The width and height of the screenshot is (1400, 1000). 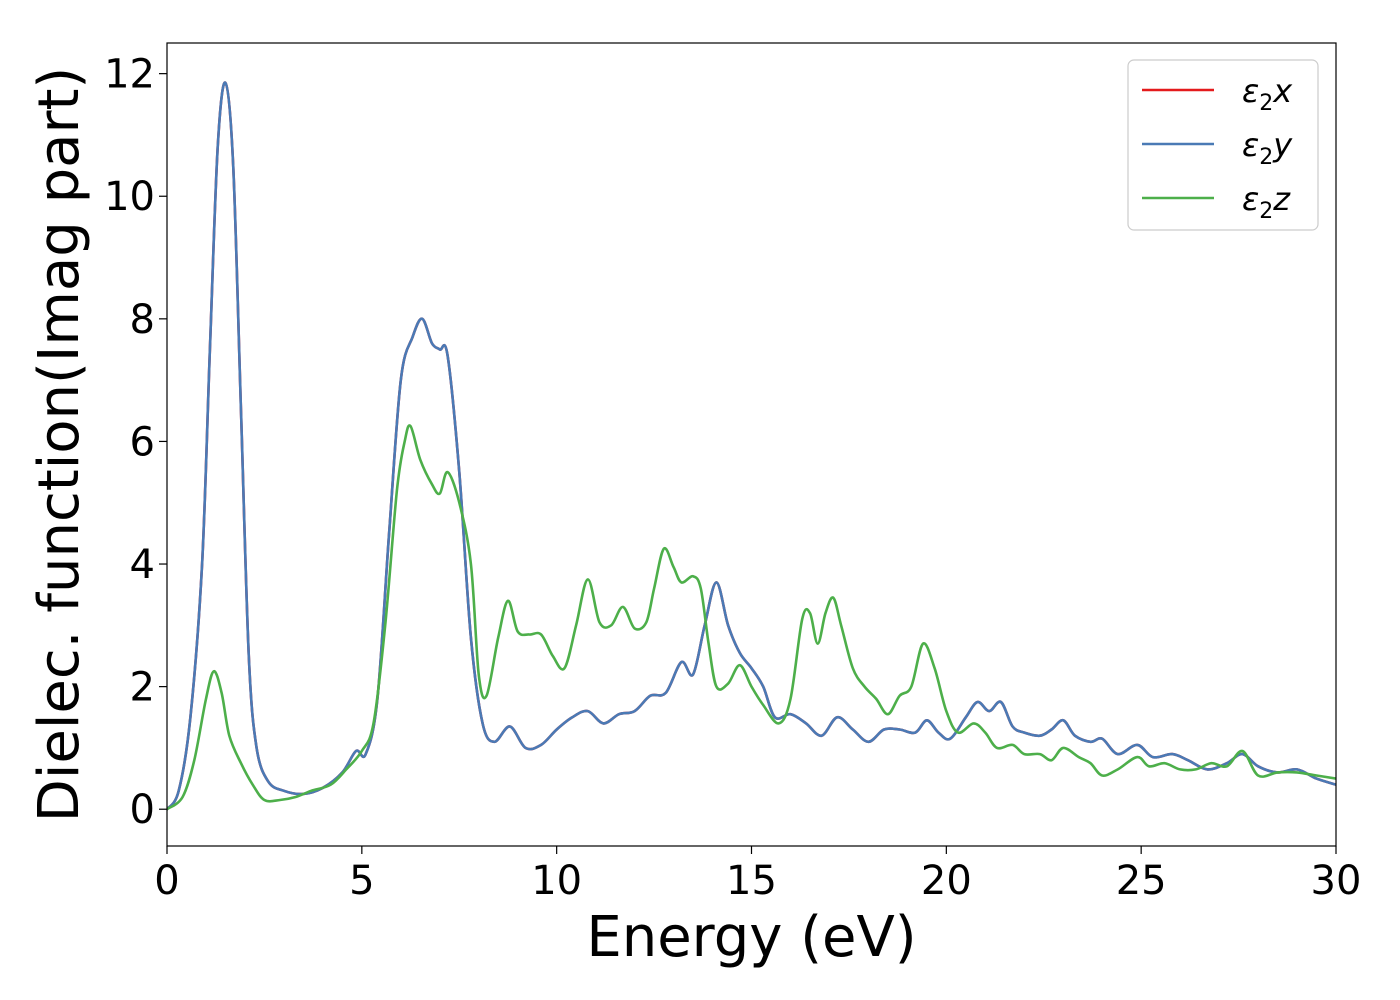 I want to click on y-tick-label: 12, so click(x=129, y=75).